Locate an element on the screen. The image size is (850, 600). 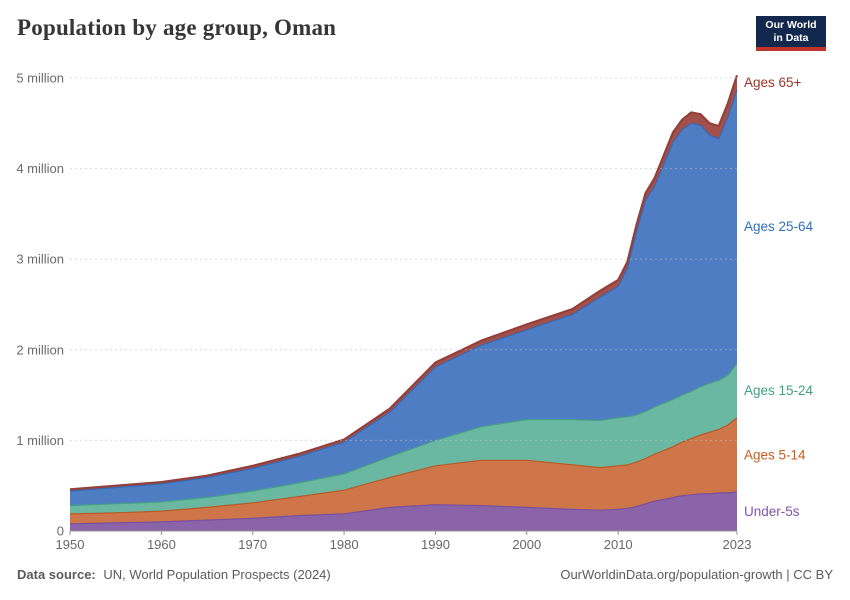
page-title: Population by age group, Oman is located at coordinates (177, 27).